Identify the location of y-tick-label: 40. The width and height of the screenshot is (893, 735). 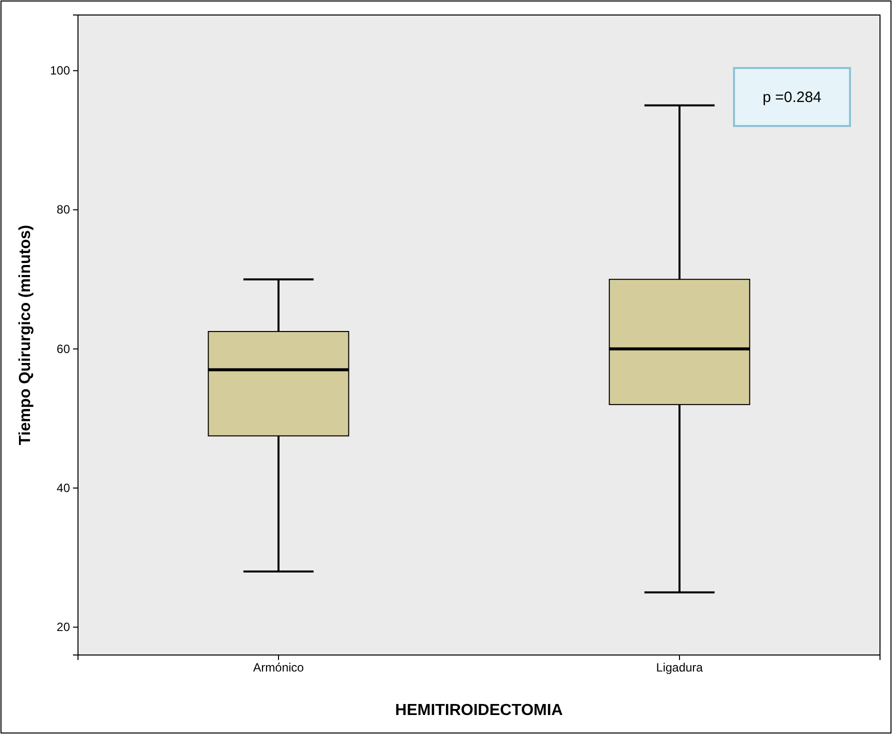
(63, 487).